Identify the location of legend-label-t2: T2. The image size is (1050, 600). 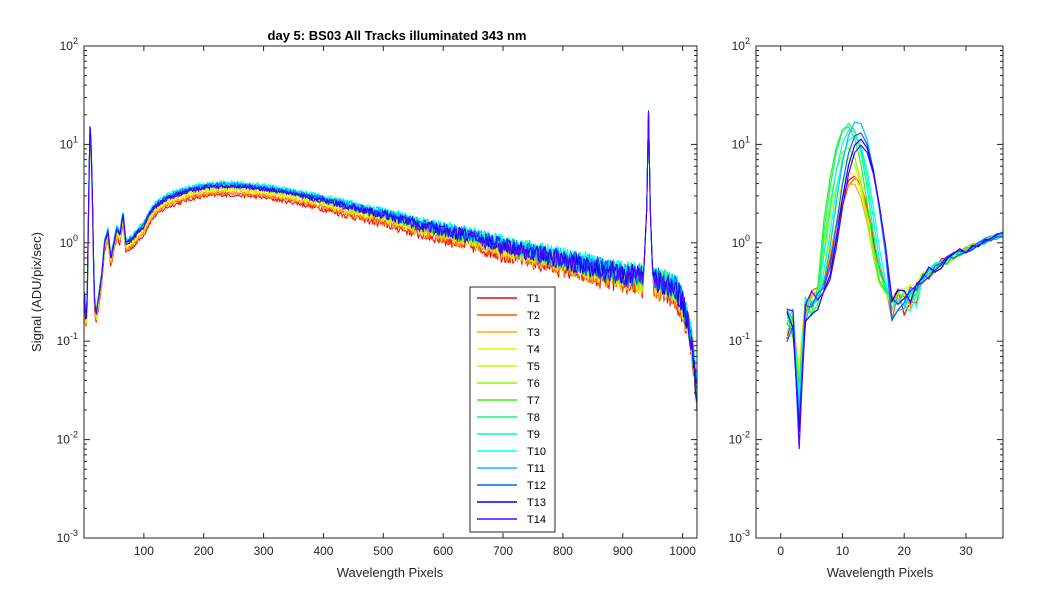
(533, 316).